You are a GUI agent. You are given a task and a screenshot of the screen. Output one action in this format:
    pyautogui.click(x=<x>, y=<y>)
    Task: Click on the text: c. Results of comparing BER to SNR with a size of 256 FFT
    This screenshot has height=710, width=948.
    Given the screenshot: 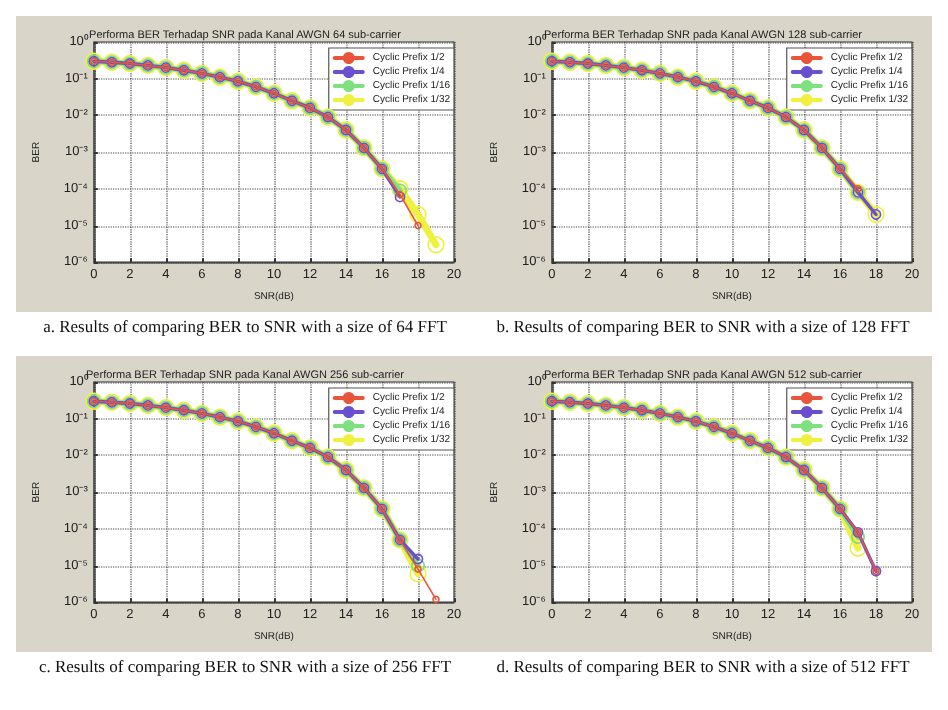 What is the action you would take?
    pyautogui.click(x=245, y=666)
    